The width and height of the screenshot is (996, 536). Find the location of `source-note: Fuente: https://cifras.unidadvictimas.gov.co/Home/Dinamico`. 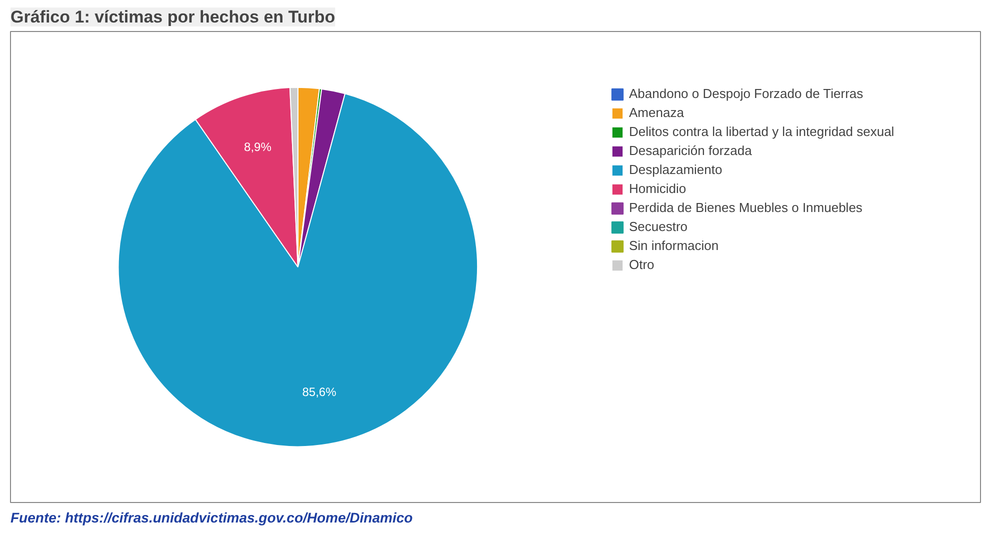

source-note: Fuente: https://cifras.unidadvictimas.gov.co/Home/Dinamico is located at coordinates (212, 518).